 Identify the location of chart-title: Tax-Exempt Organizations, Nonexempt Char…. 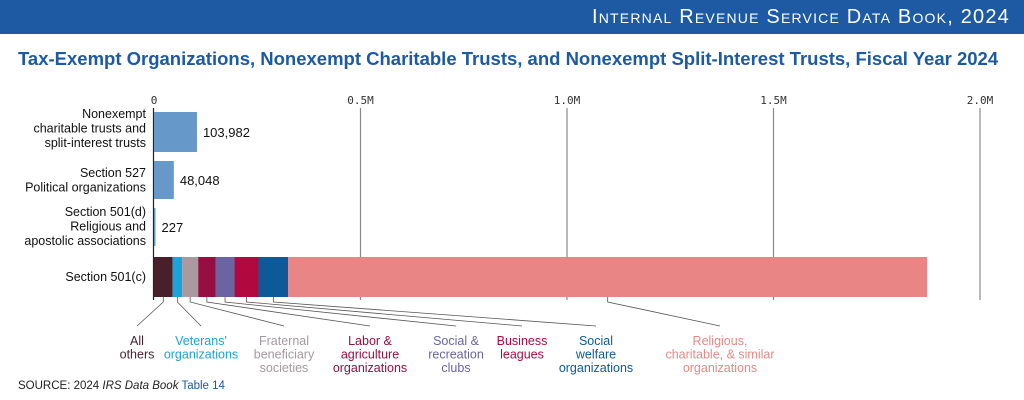
(508, 58).